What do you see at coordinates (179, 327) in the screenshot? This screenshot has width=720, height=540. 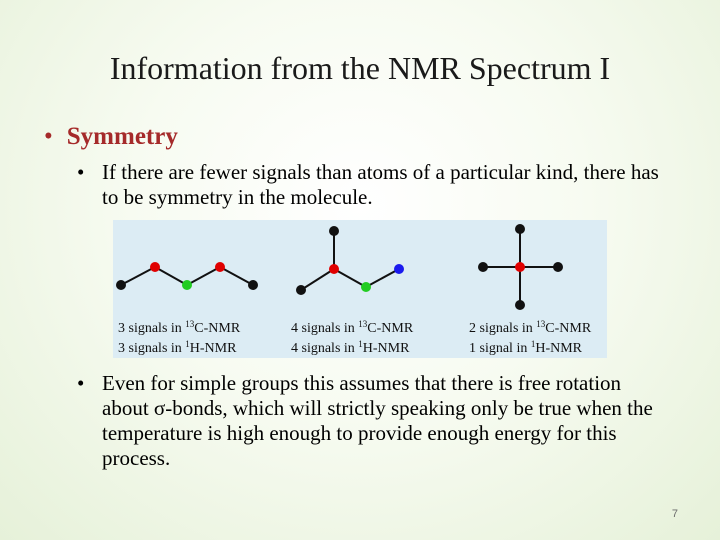 I see `caption-13c-molecule-1: 3 signals in 13C-NMR` at bounding box center [179, 327].